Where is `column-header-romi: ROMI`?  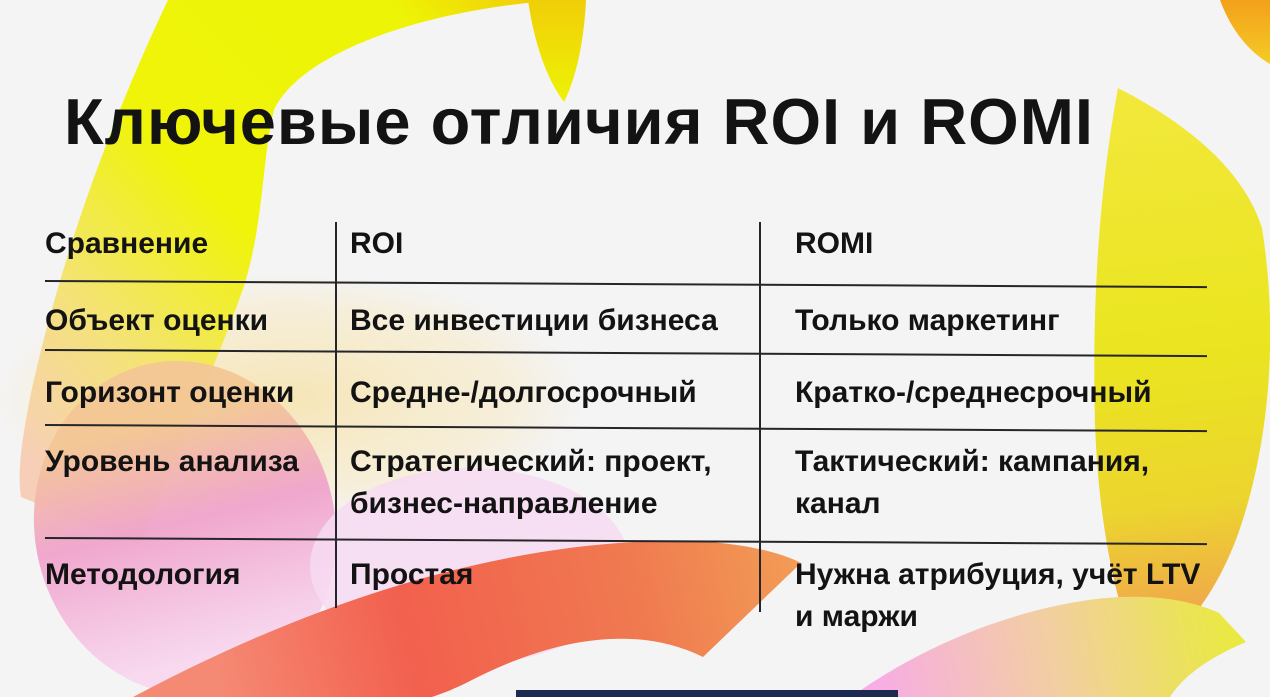 column-header-romi: ROMI is located at coordinates (834, 243).